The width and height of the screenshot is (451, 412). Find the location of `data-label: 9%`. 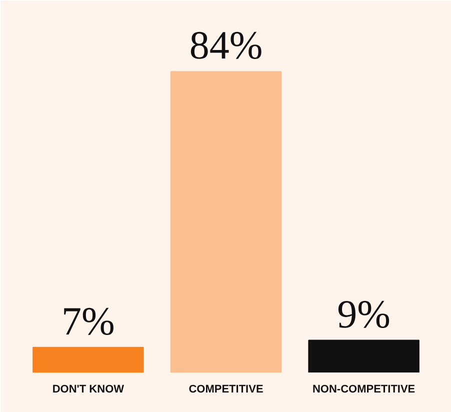

data-label: 9% is located at coordinates (363, 313).